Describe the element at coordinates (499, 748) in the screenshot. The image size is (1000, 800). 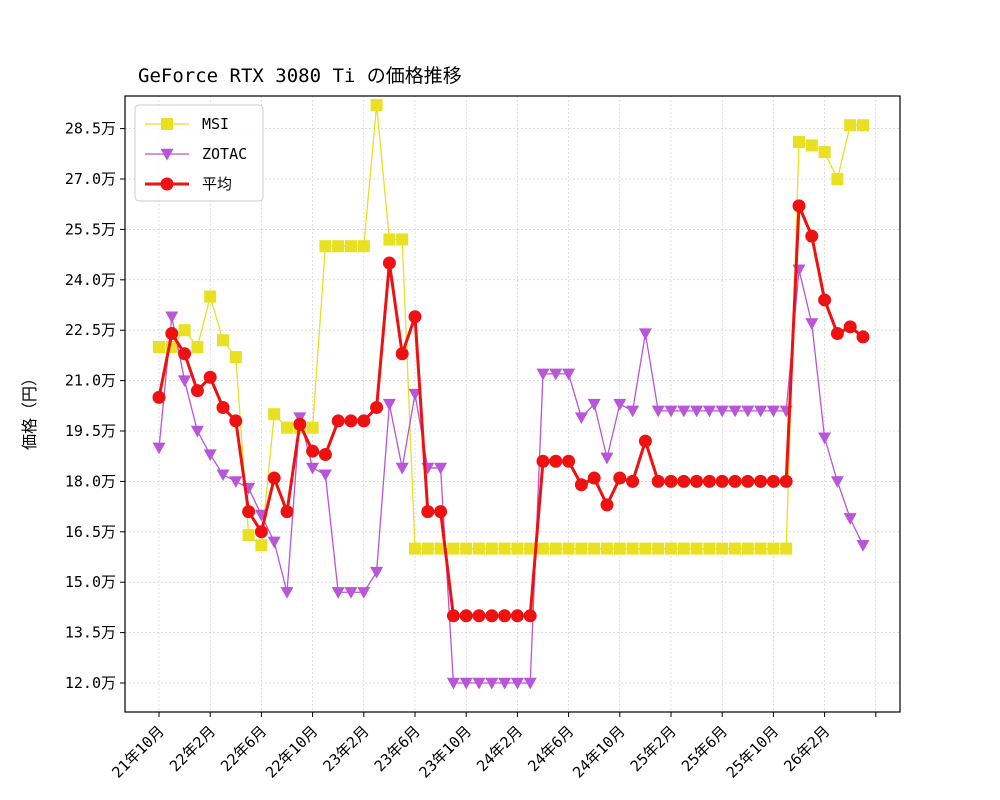
I see `x-tick-label: 24年2月` at that location.